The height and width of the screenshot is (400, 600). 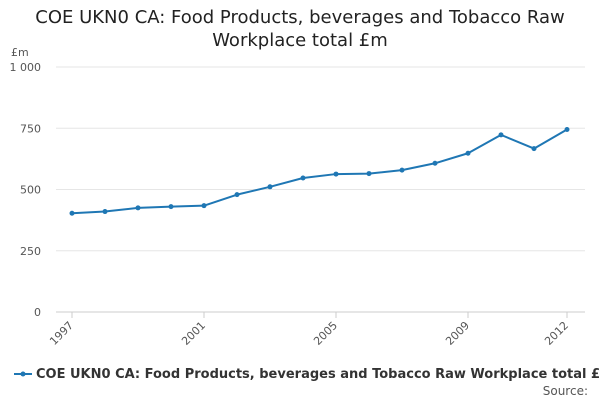 What do you see at coordinates (30, 128) in the screenshot?
I see `y-tick-label: 750` at bounding box center [30, 128].